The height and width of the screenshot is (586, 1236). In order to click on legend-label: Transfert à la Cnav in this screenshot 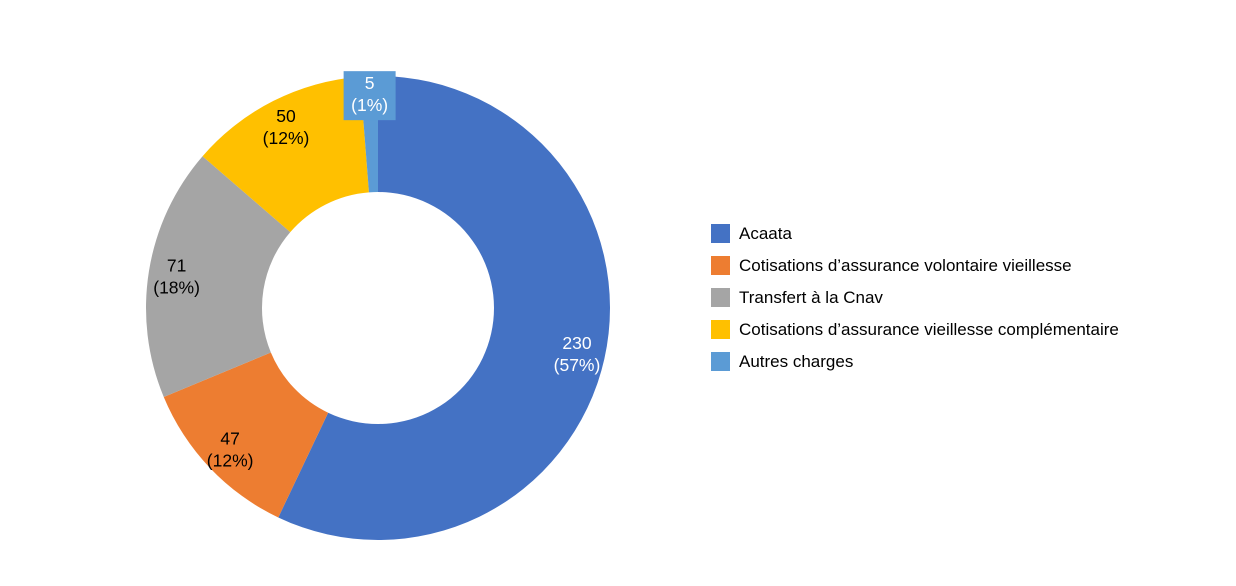, I will do `click(811, 297)`.